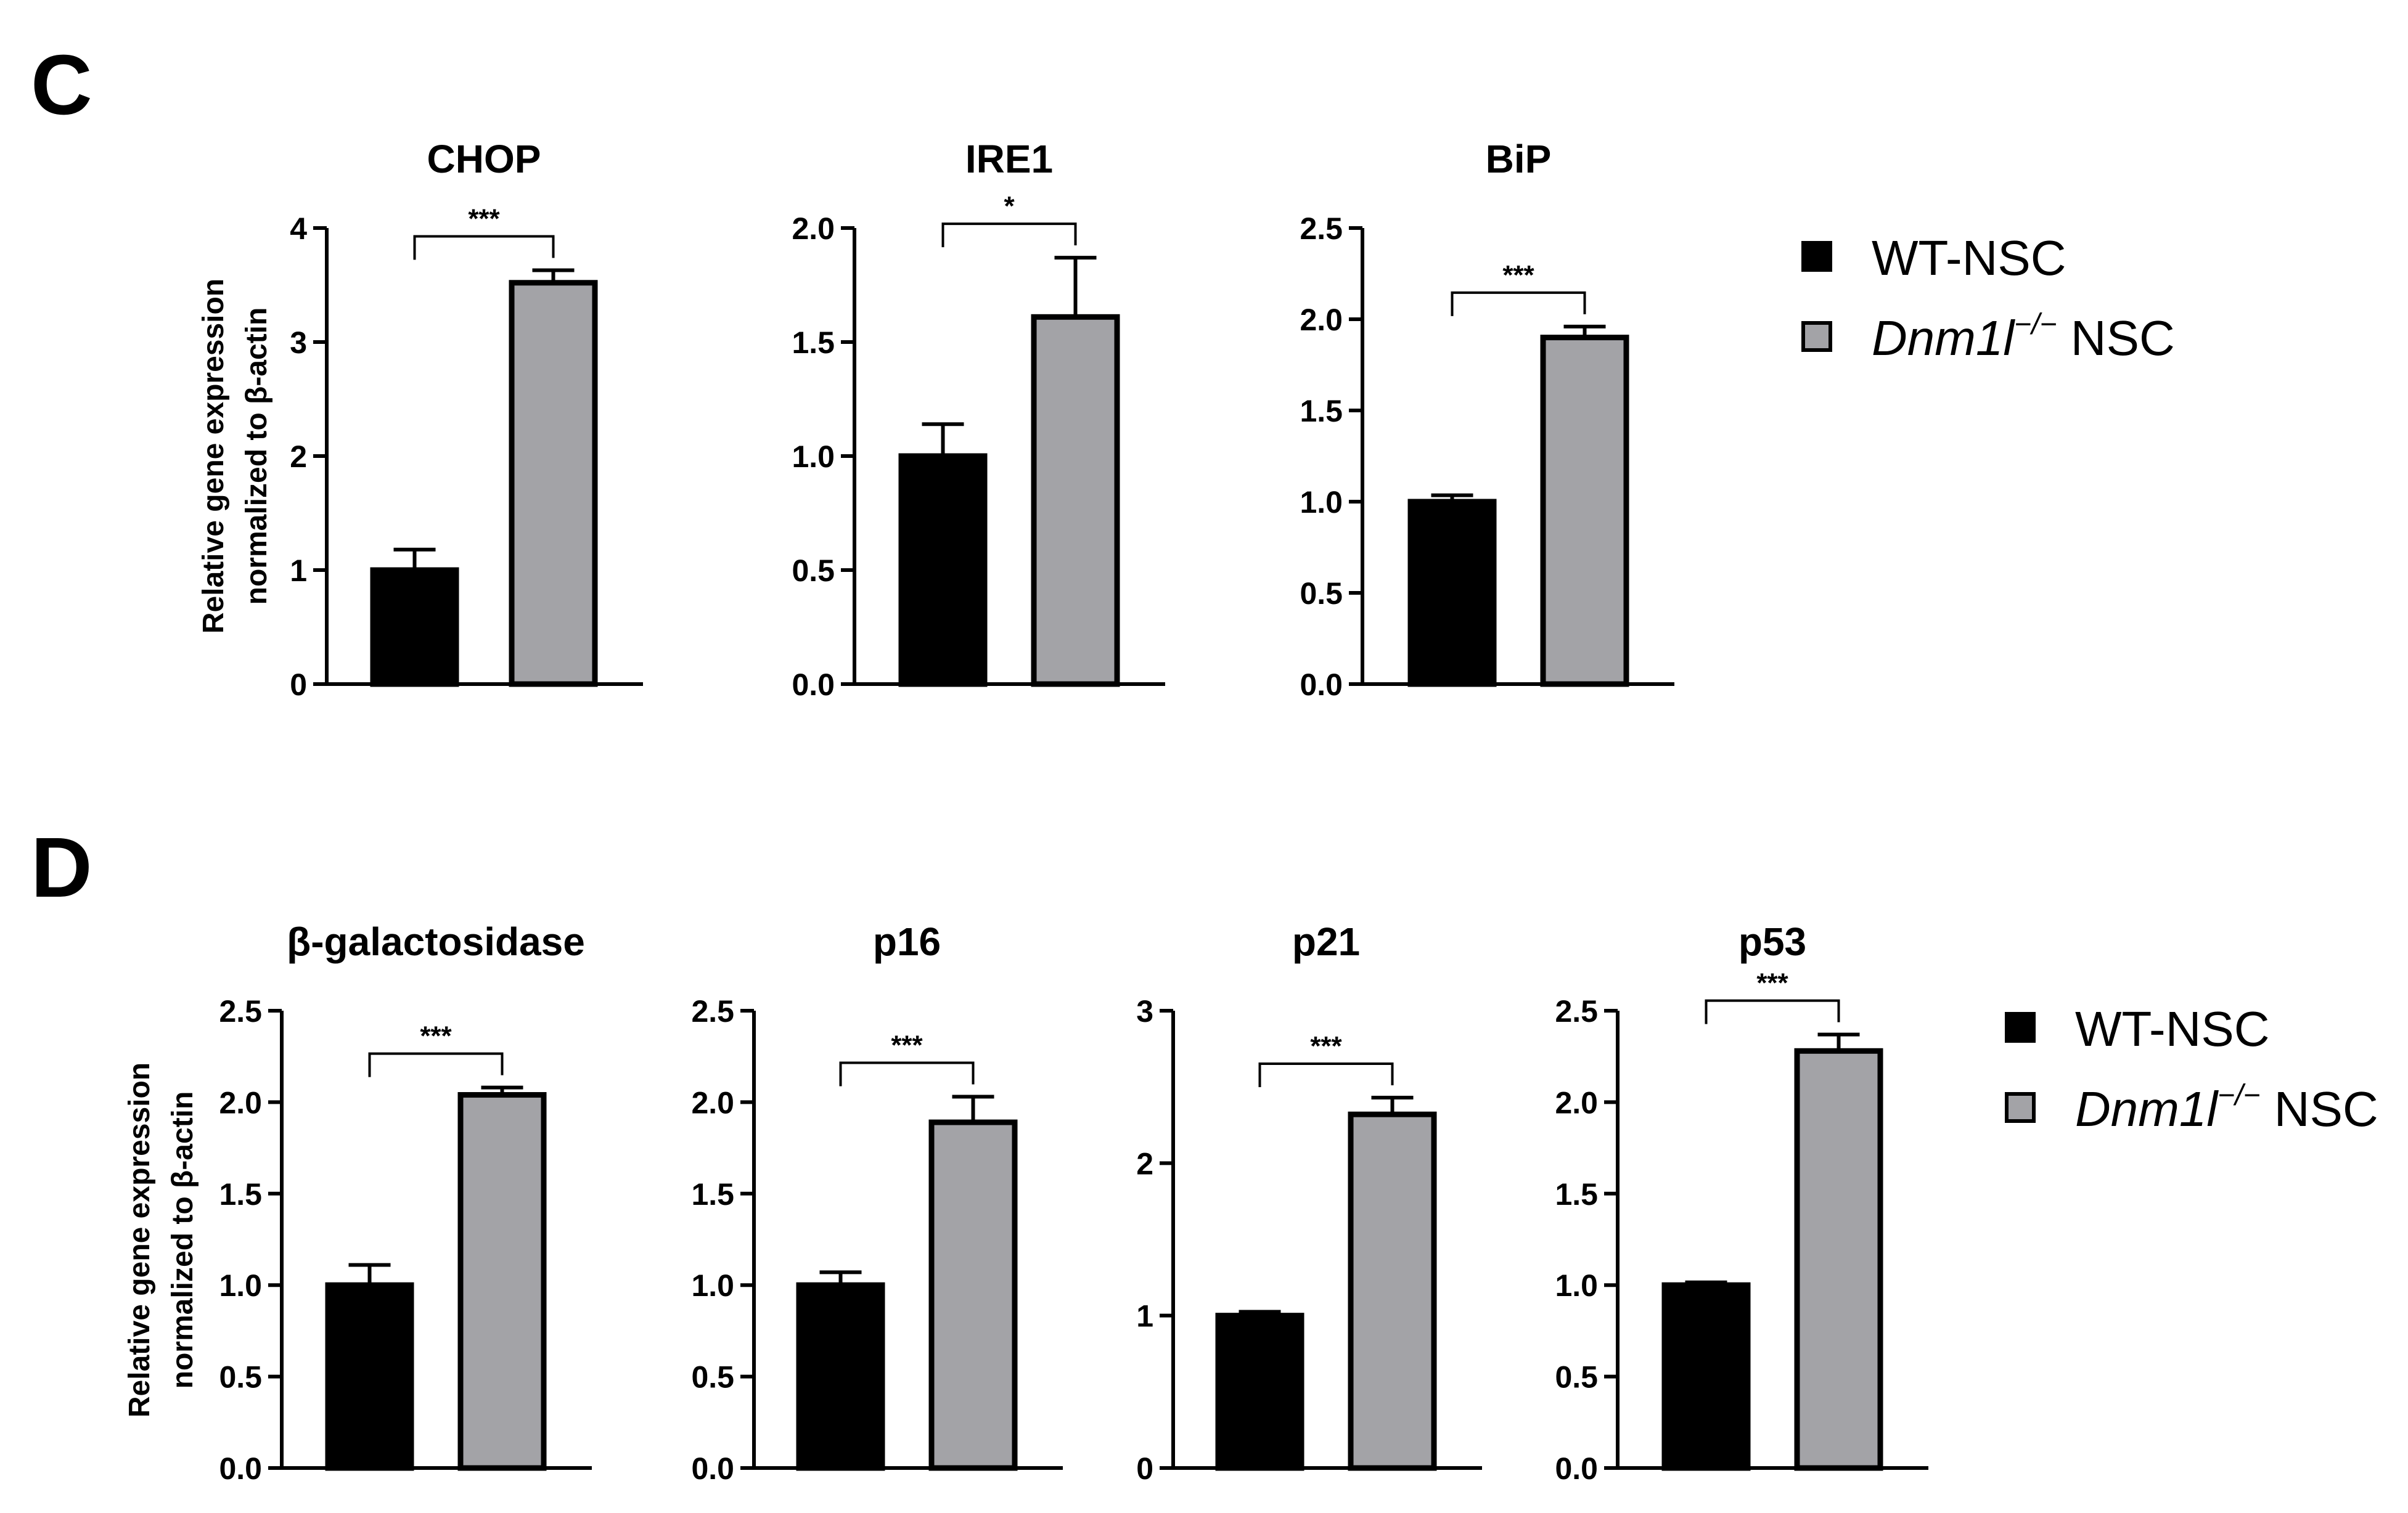 The height and width of the screenshot is (1513, 2408). What do you see at coordinates (877, 1203) in the screenshot?
I see `chart-4: p16 0.0 0.5 1.0 1.5 2.0 2.5 ***` at bounding box center [877, 1203].